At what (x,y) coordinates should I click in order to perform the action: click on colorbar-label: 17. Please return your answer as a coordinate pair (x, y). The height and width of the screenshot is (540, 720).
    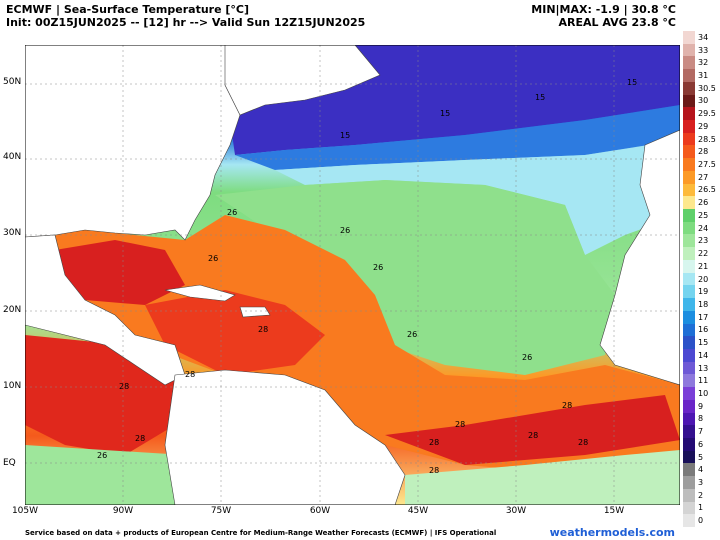
    Looking at the image, I should click on (703, 317).